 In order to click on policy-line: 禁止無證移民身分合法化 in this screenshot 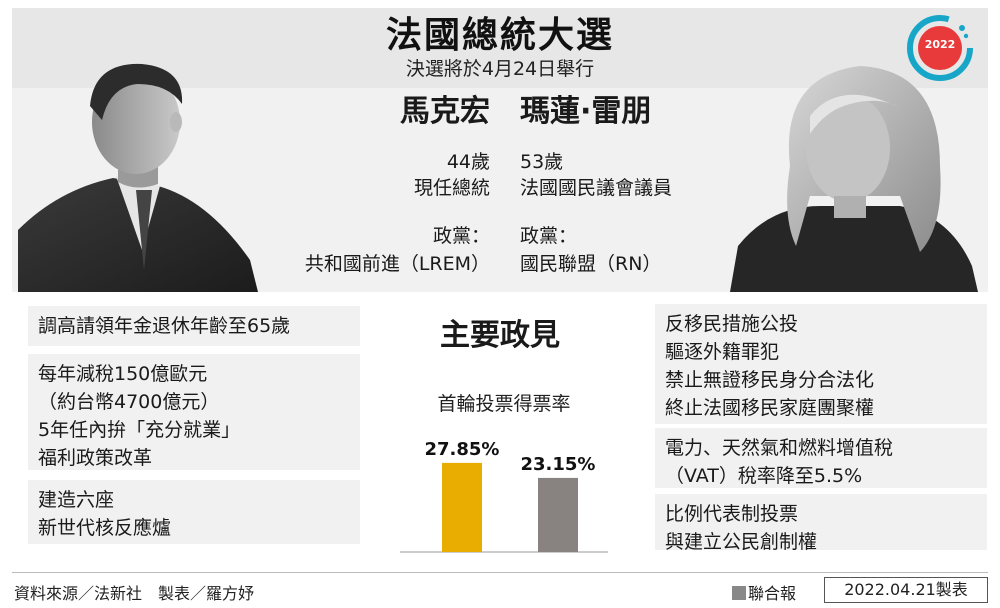, I will do `click(770, 380)`.